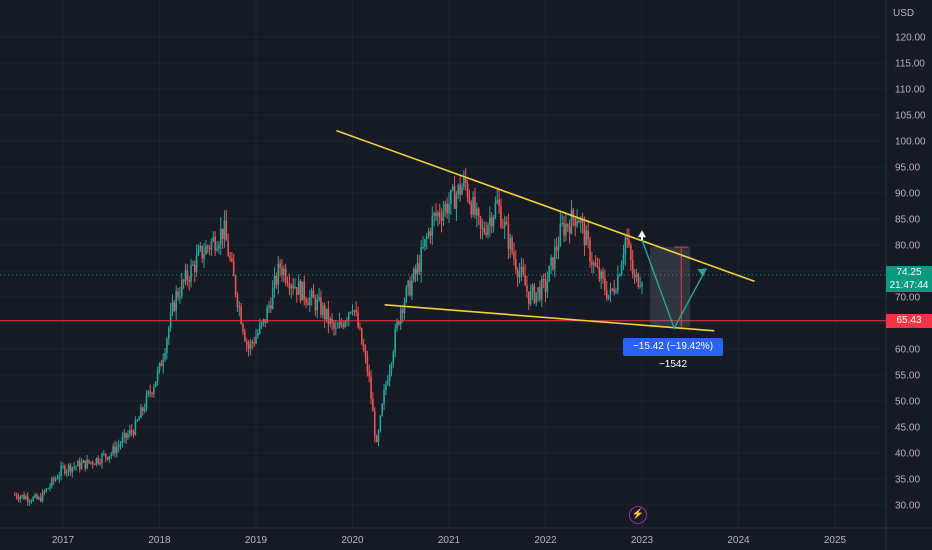 This screenshot has width=932, height=550. Describe the element at coordinates (545, 206) in the screenshot. I see `resistance-trendline` at that location.